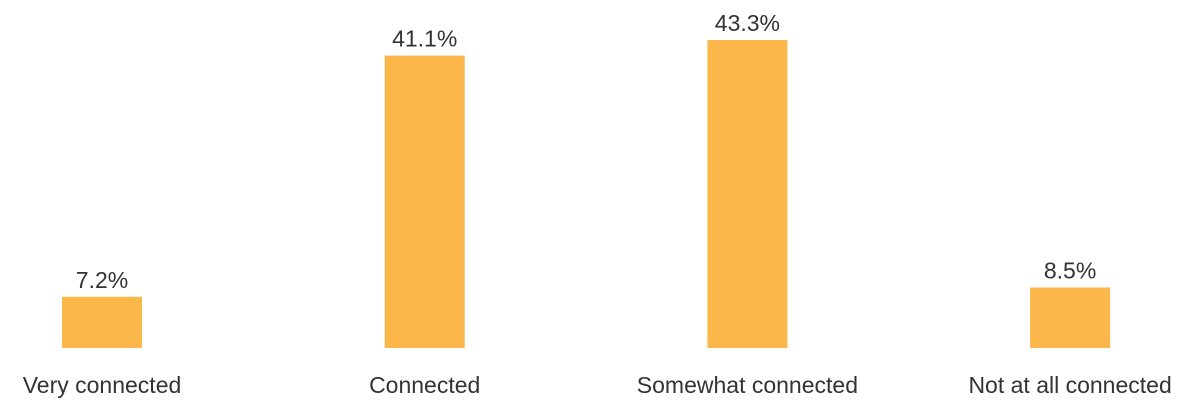 This screenshot has height=402, width=1197. Describe the element at coordinates (424, 385) in the screenshot. I see `category-label-1: Connected` at that location.